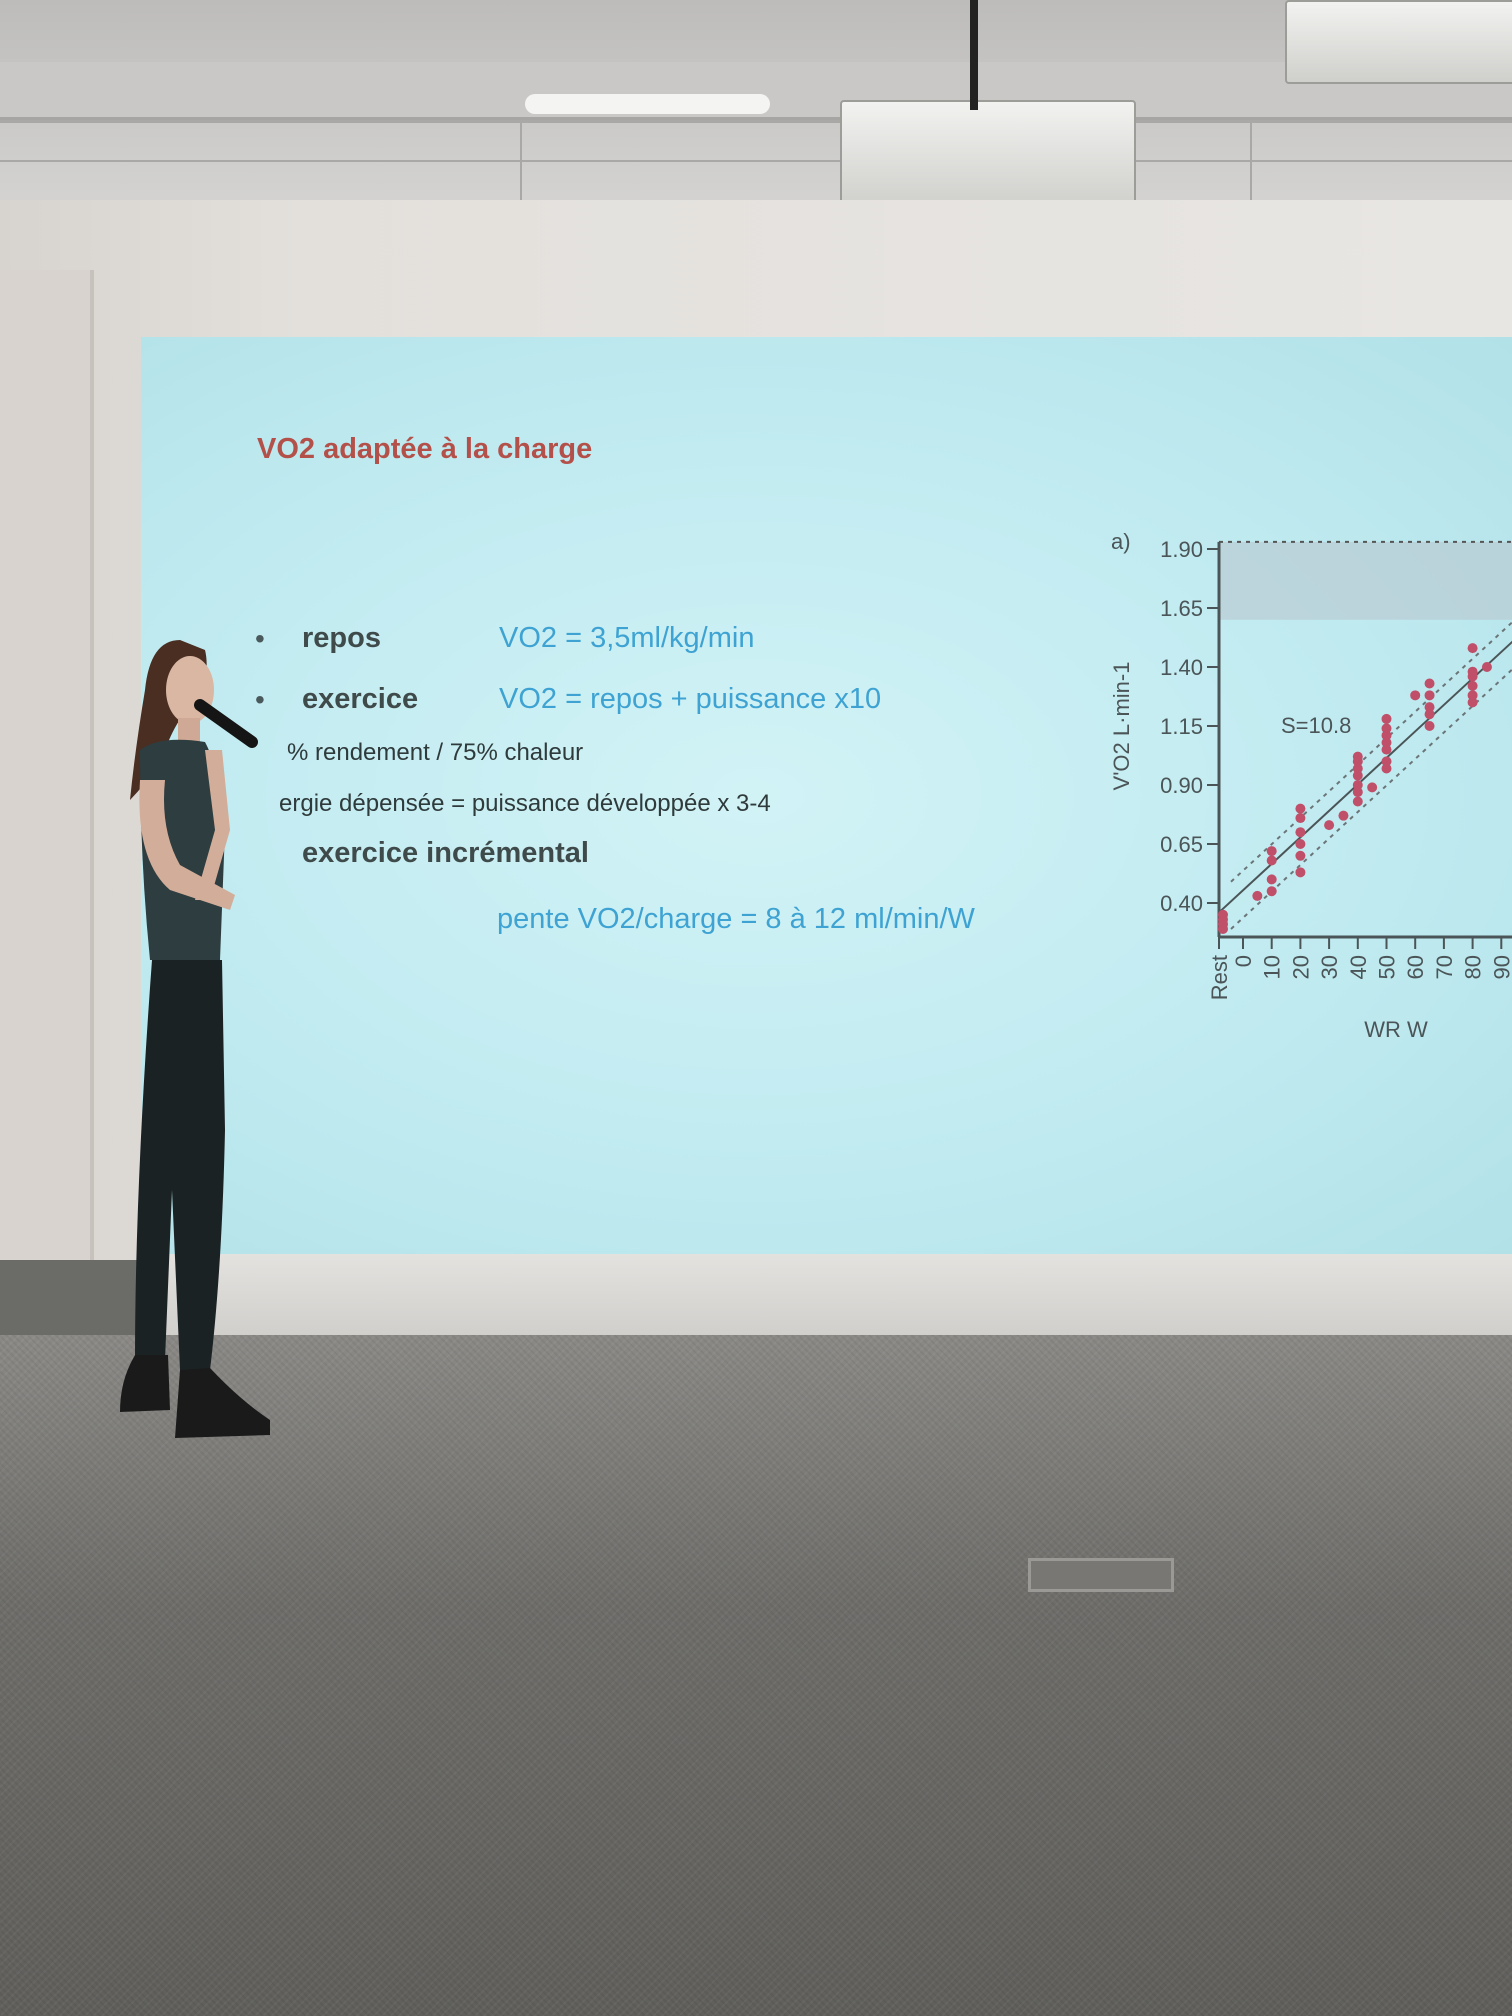 The width and height of the screenshot is (1512, 2016). Describe the element at coordinates (1181, 608) in the screenshot. I see `y-tick-label: 1.65` at that location.